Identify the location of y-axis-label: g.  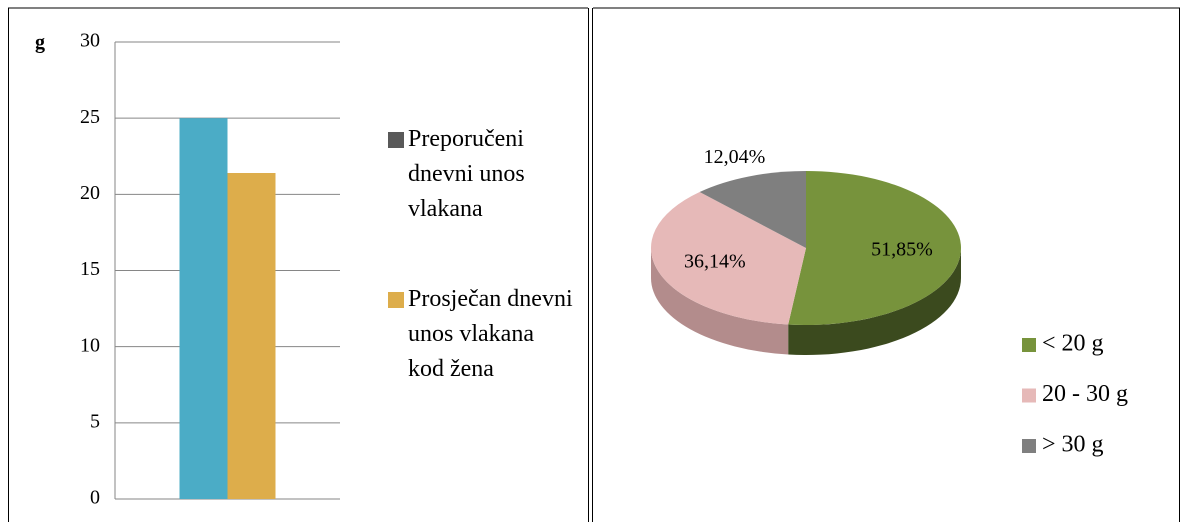
(40, 43).